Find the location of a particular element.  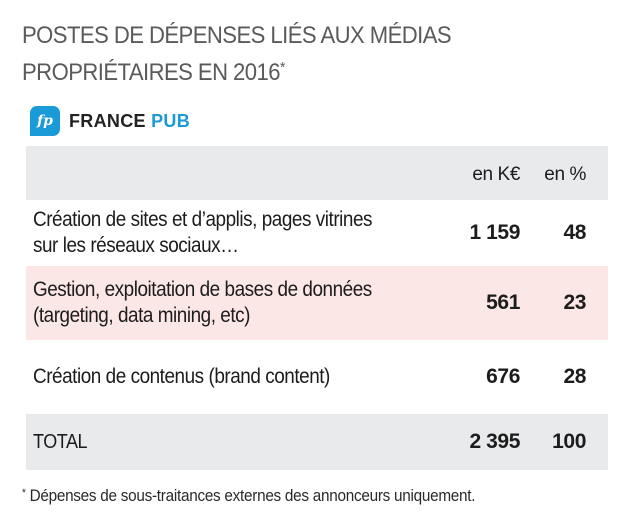

row-value-keur: 561 is located at coordinates (503, 302).